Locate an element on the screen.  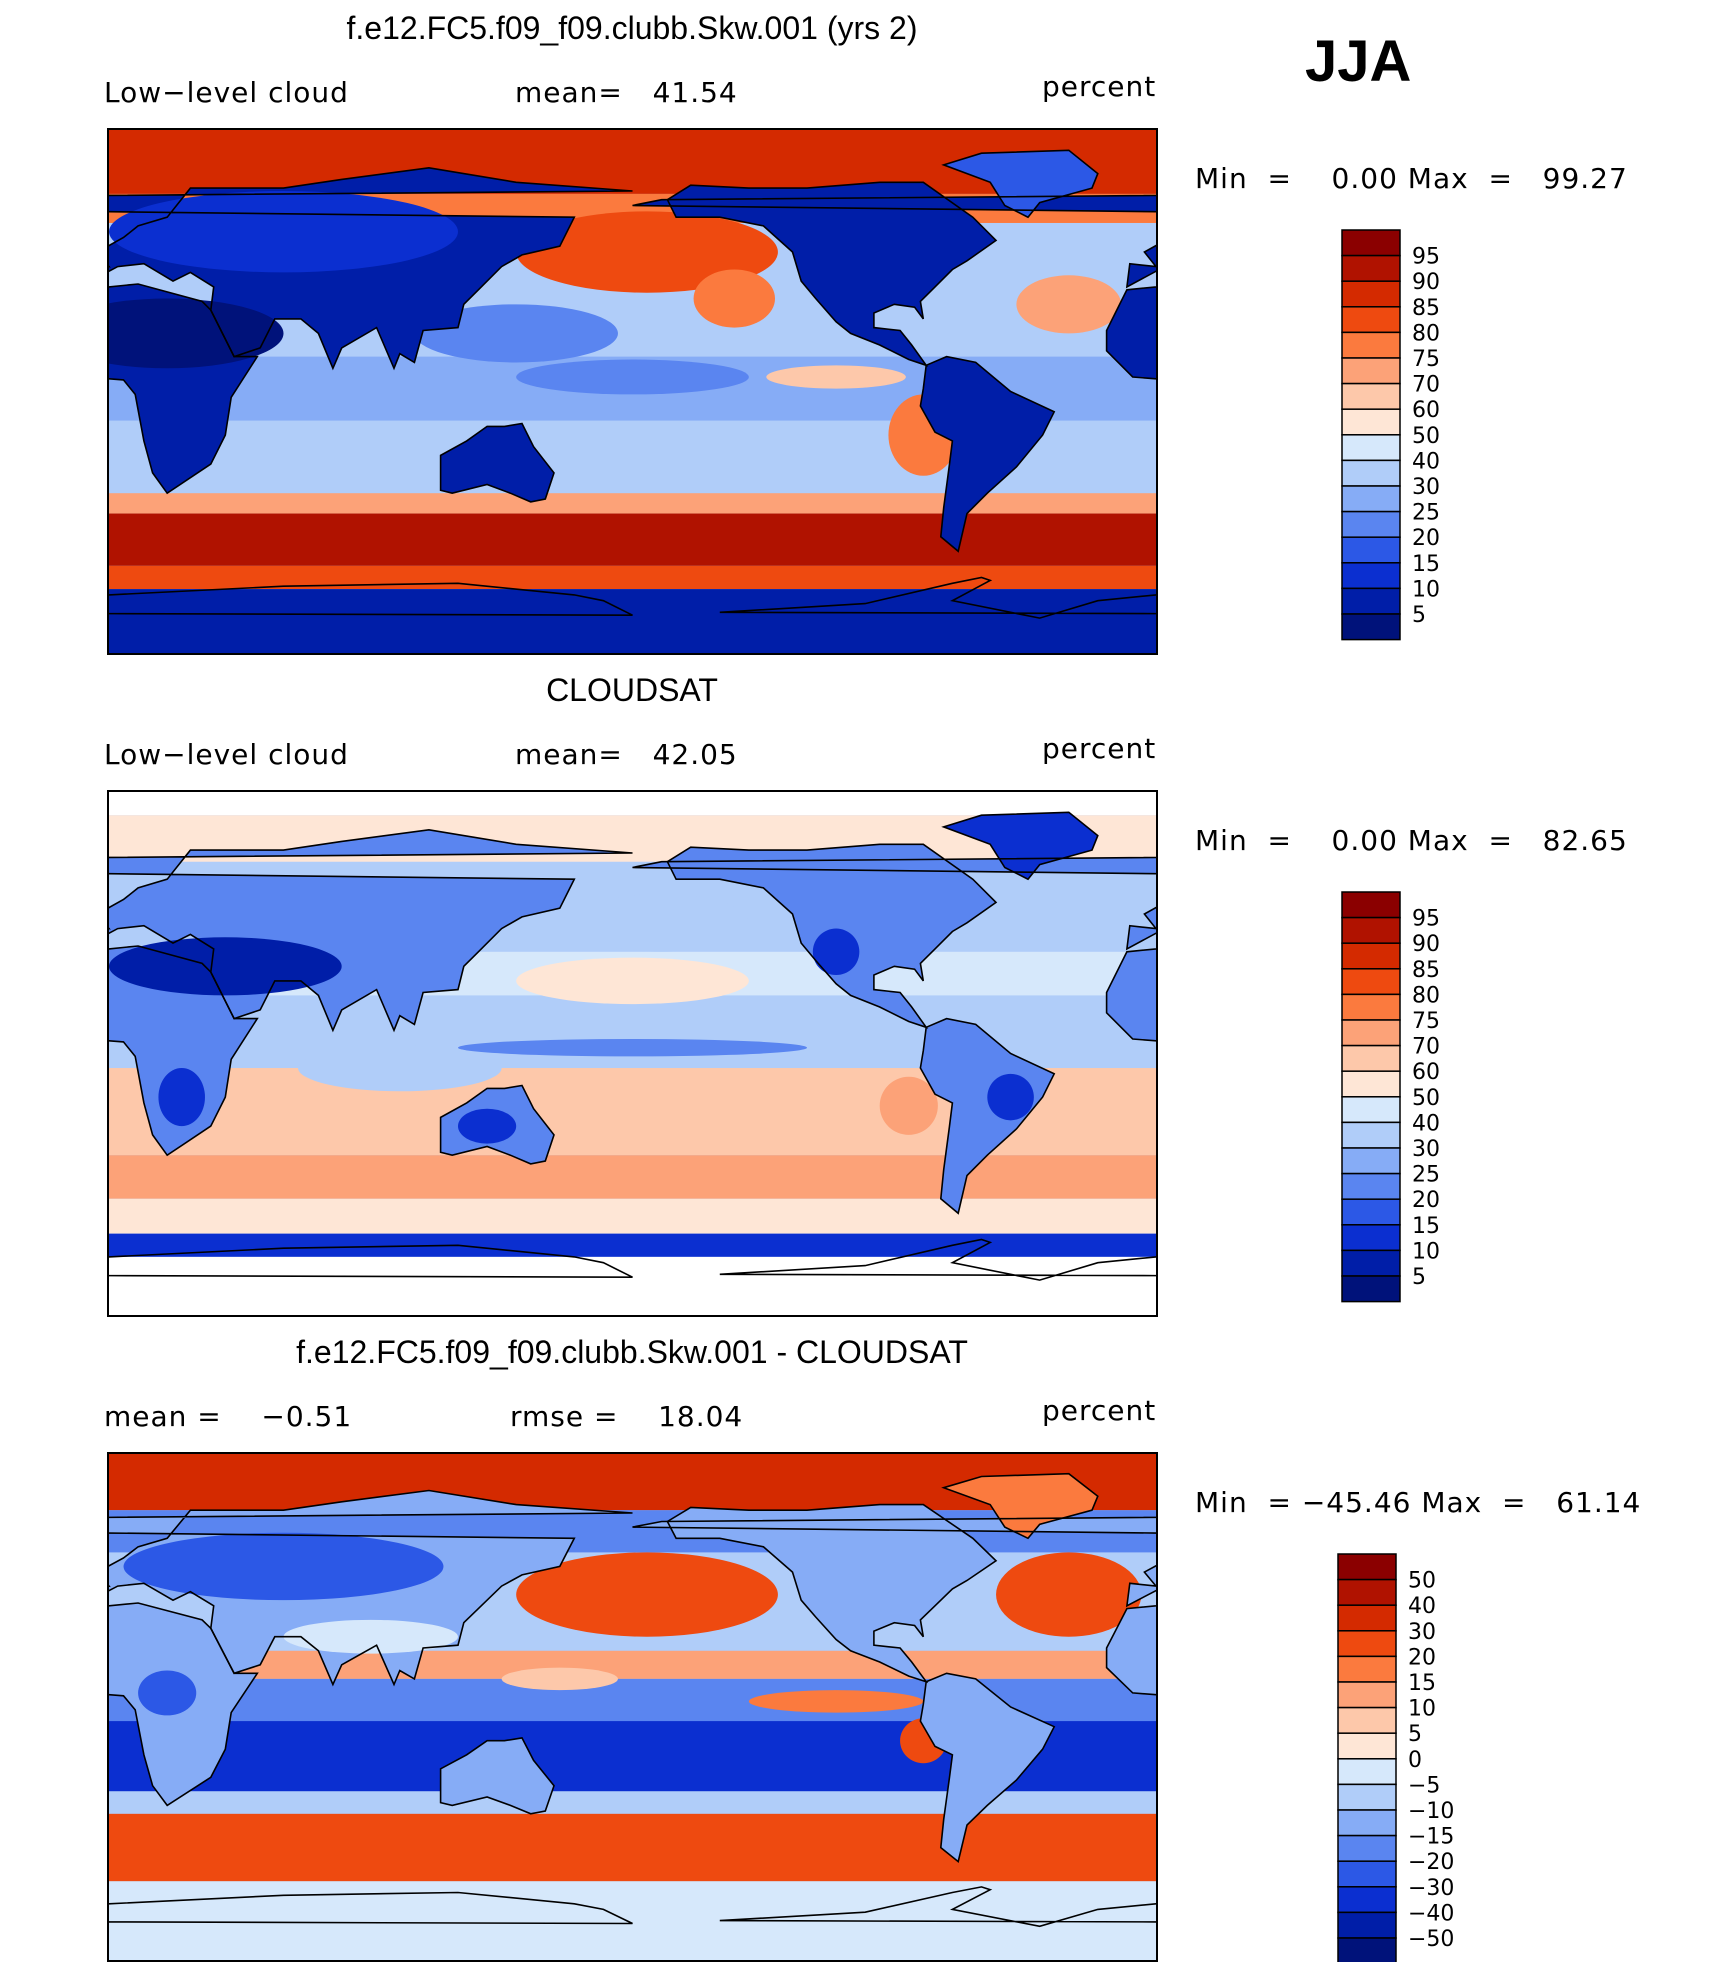
colorbar-tick-label: −40 is located at coordinates (1431, 1913).